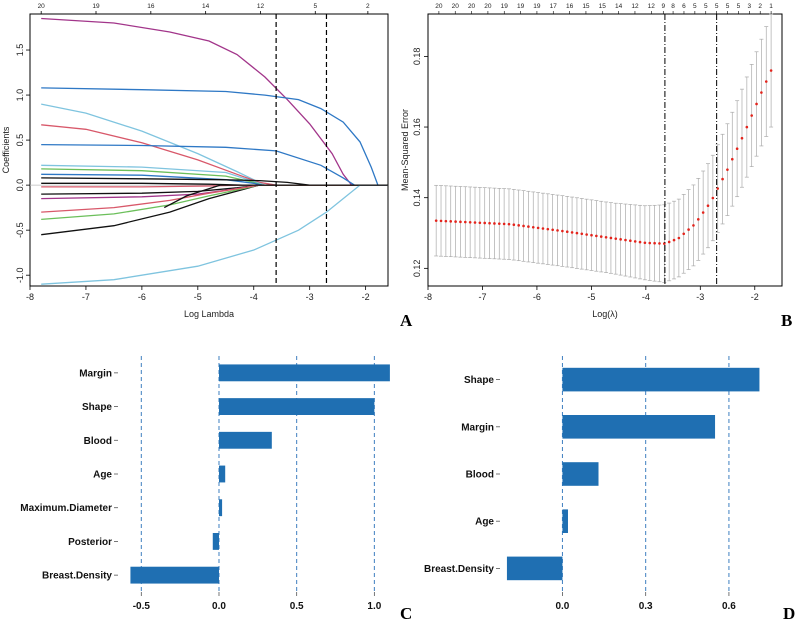  I want to click on panel-c-x-tick-label: -0.5, so click(142, 606).